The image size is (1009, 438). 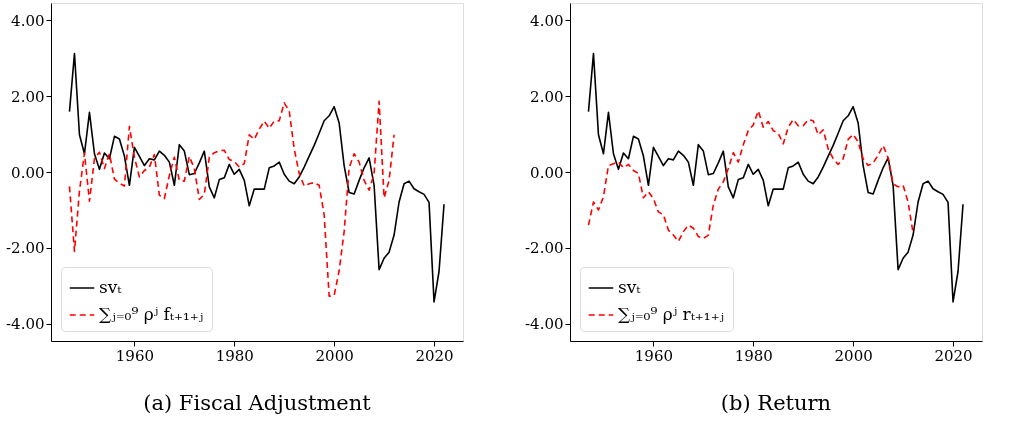 What do you see at coordinates (257, 403) in the screenshot?
I see `text: (a) Fiscal Adjustment` at bounding box center [257, 403].